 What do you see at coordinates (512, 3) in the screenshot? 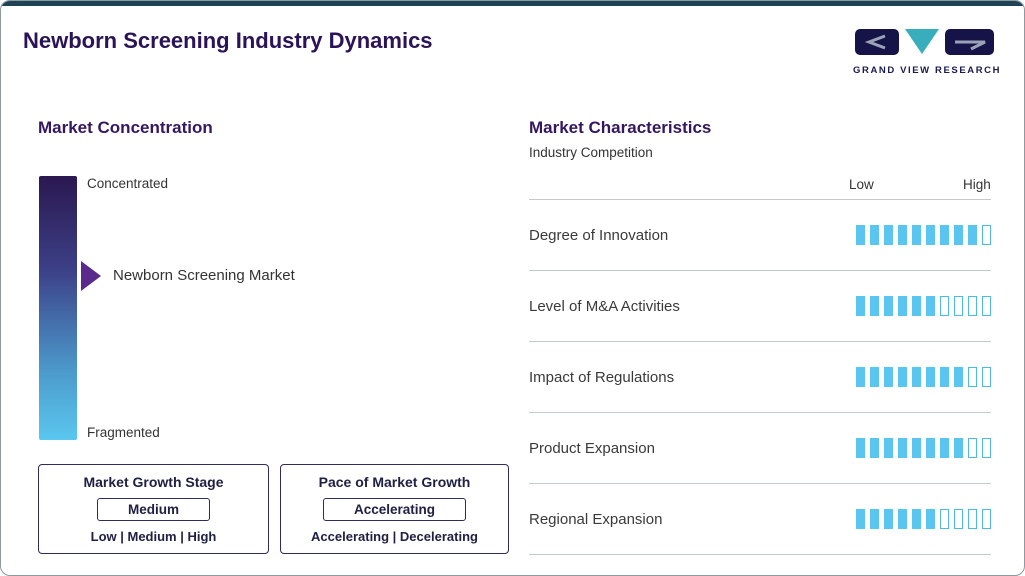
I see `top-accent-bar` at bounding box center [512, 3].